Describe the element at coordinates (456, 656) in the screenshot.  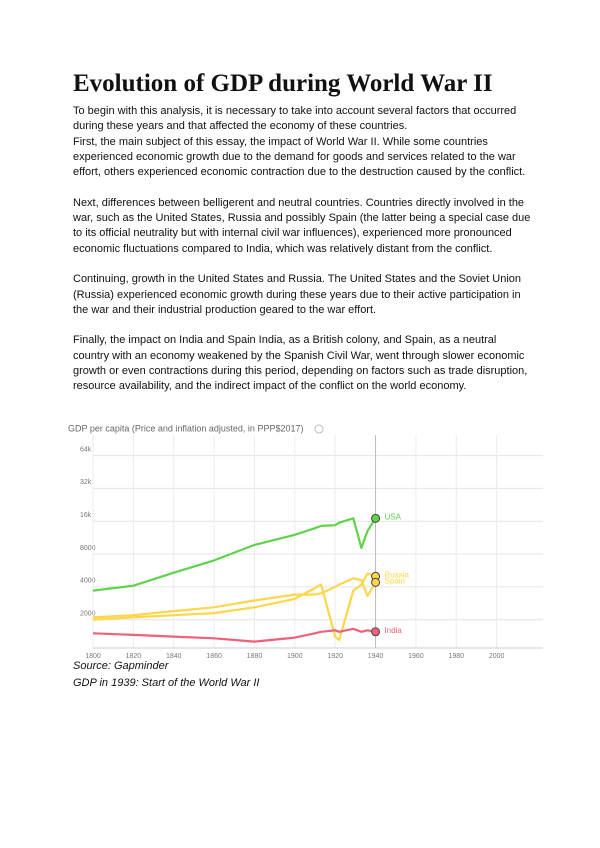
I see `x-tick-label: 1980` at that location.